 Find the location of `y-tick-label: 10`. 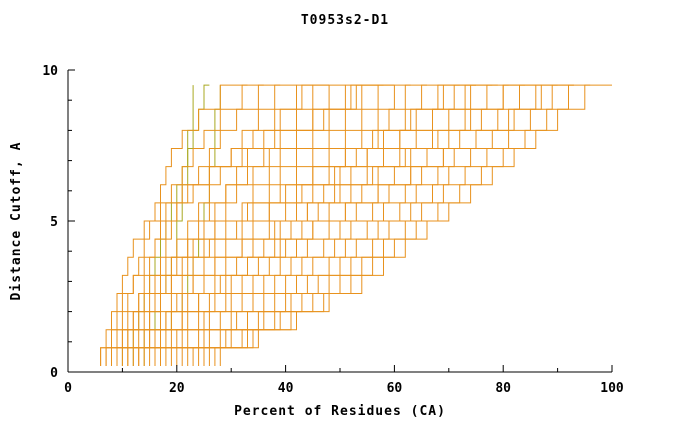

y-tick-label: 10 is located at coordinates (50, 71).